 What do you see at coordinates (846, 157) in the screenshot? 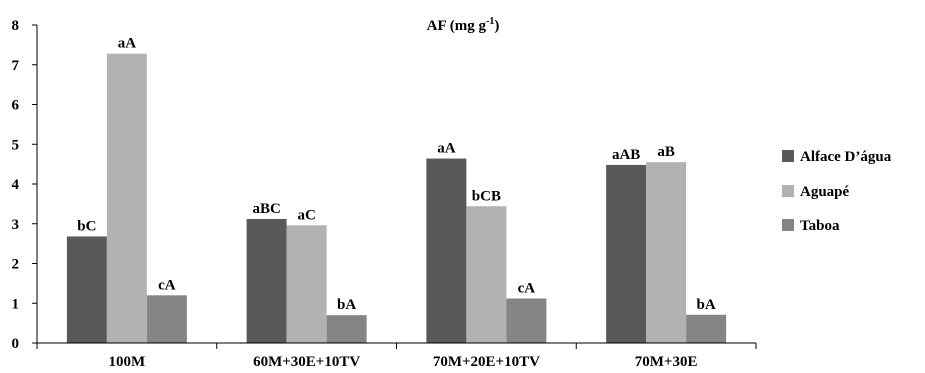
I see `legend-label: Alface D’água` at bounding box center [846, 157].